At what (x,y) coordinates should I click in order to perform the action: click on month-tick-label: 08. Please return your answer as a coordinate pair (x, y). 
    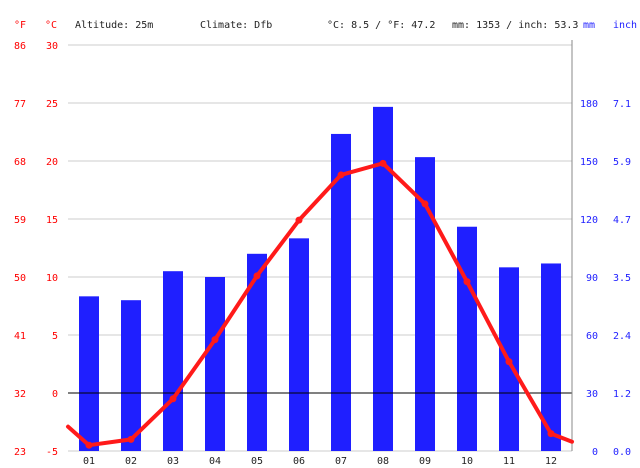
    Looking at the image, I should click on (383, 461).